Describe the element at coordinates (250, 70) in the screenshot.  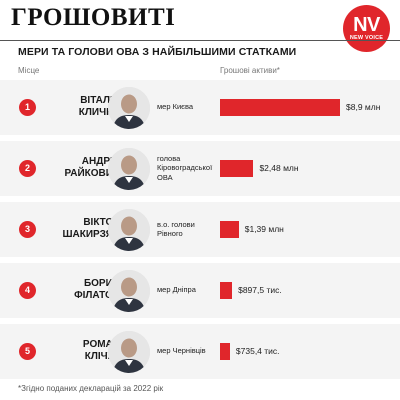
I see `column-header-assets: Грошові активи*` at that location.